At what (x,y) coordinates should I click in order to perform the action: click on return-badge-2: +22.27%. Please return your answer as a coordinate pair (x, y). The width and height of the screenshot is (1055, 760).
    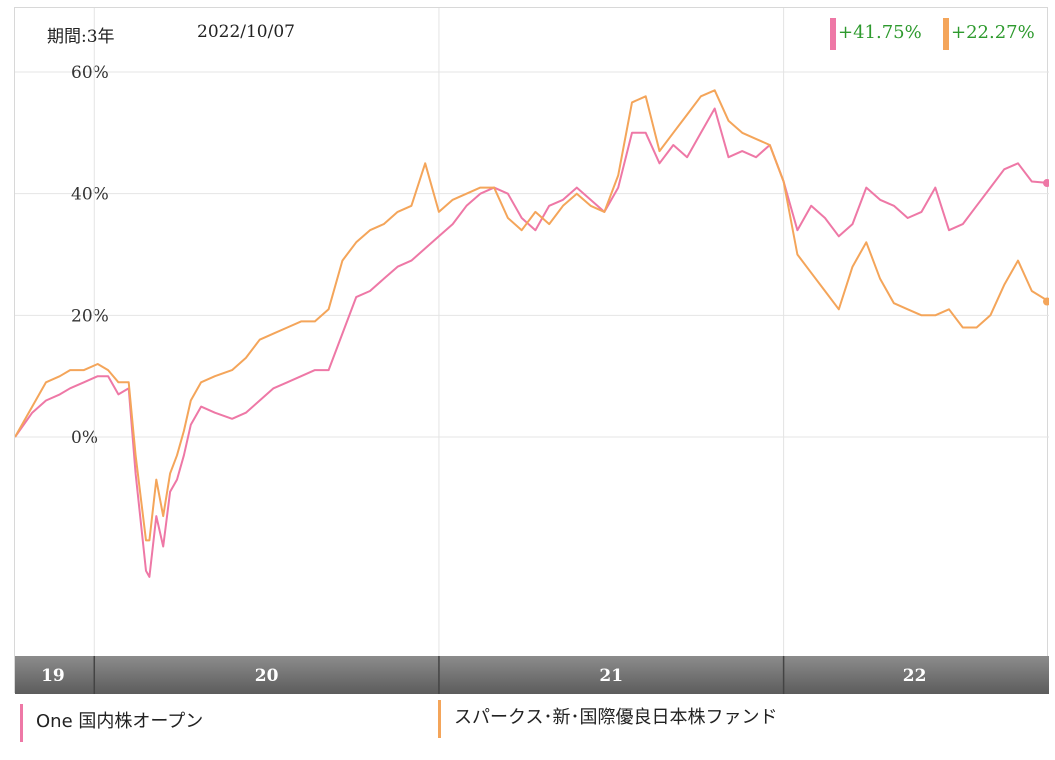
    Looking at the image, I should click on (989, 34).